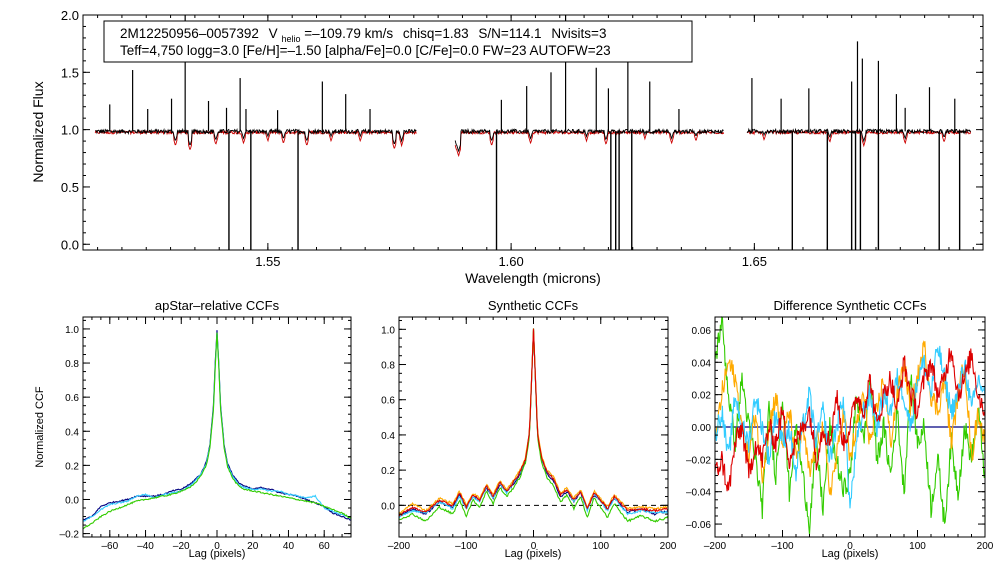  What do you see at coordinates (273, 33) in the screenshot?
I see `info-v-label: V` at bounding box center [273, 33].